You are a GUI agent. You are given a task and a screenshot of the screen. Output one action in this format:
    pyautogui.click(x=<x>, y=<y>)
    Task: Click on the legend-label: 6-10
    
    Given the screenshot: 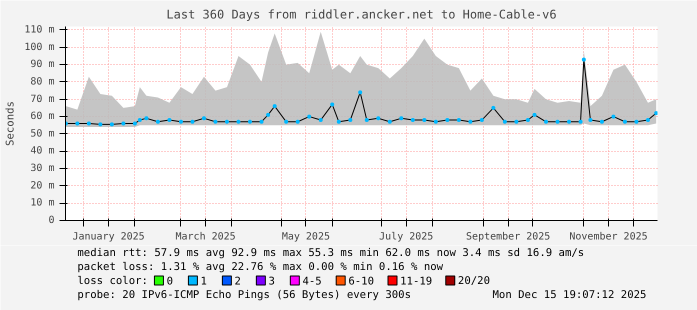 What is the action you would take?
    pyautogui.click(x=361, y=281)
    